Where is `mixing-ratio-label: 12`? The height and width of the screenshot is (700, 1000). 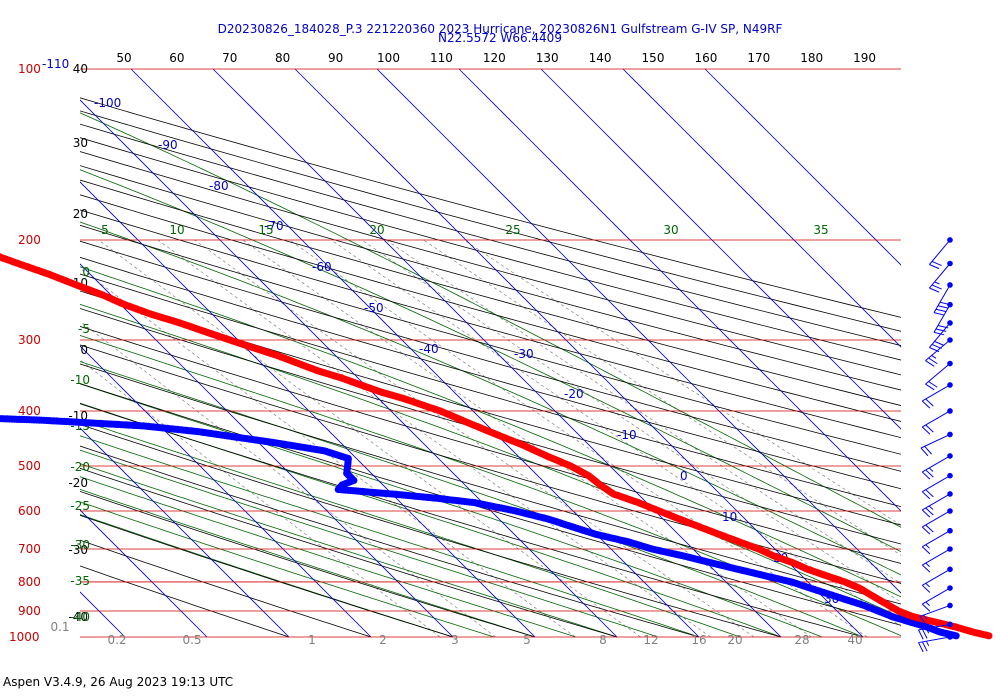
mixing-ratio-label: 12 is located at coordinates (650, 640).